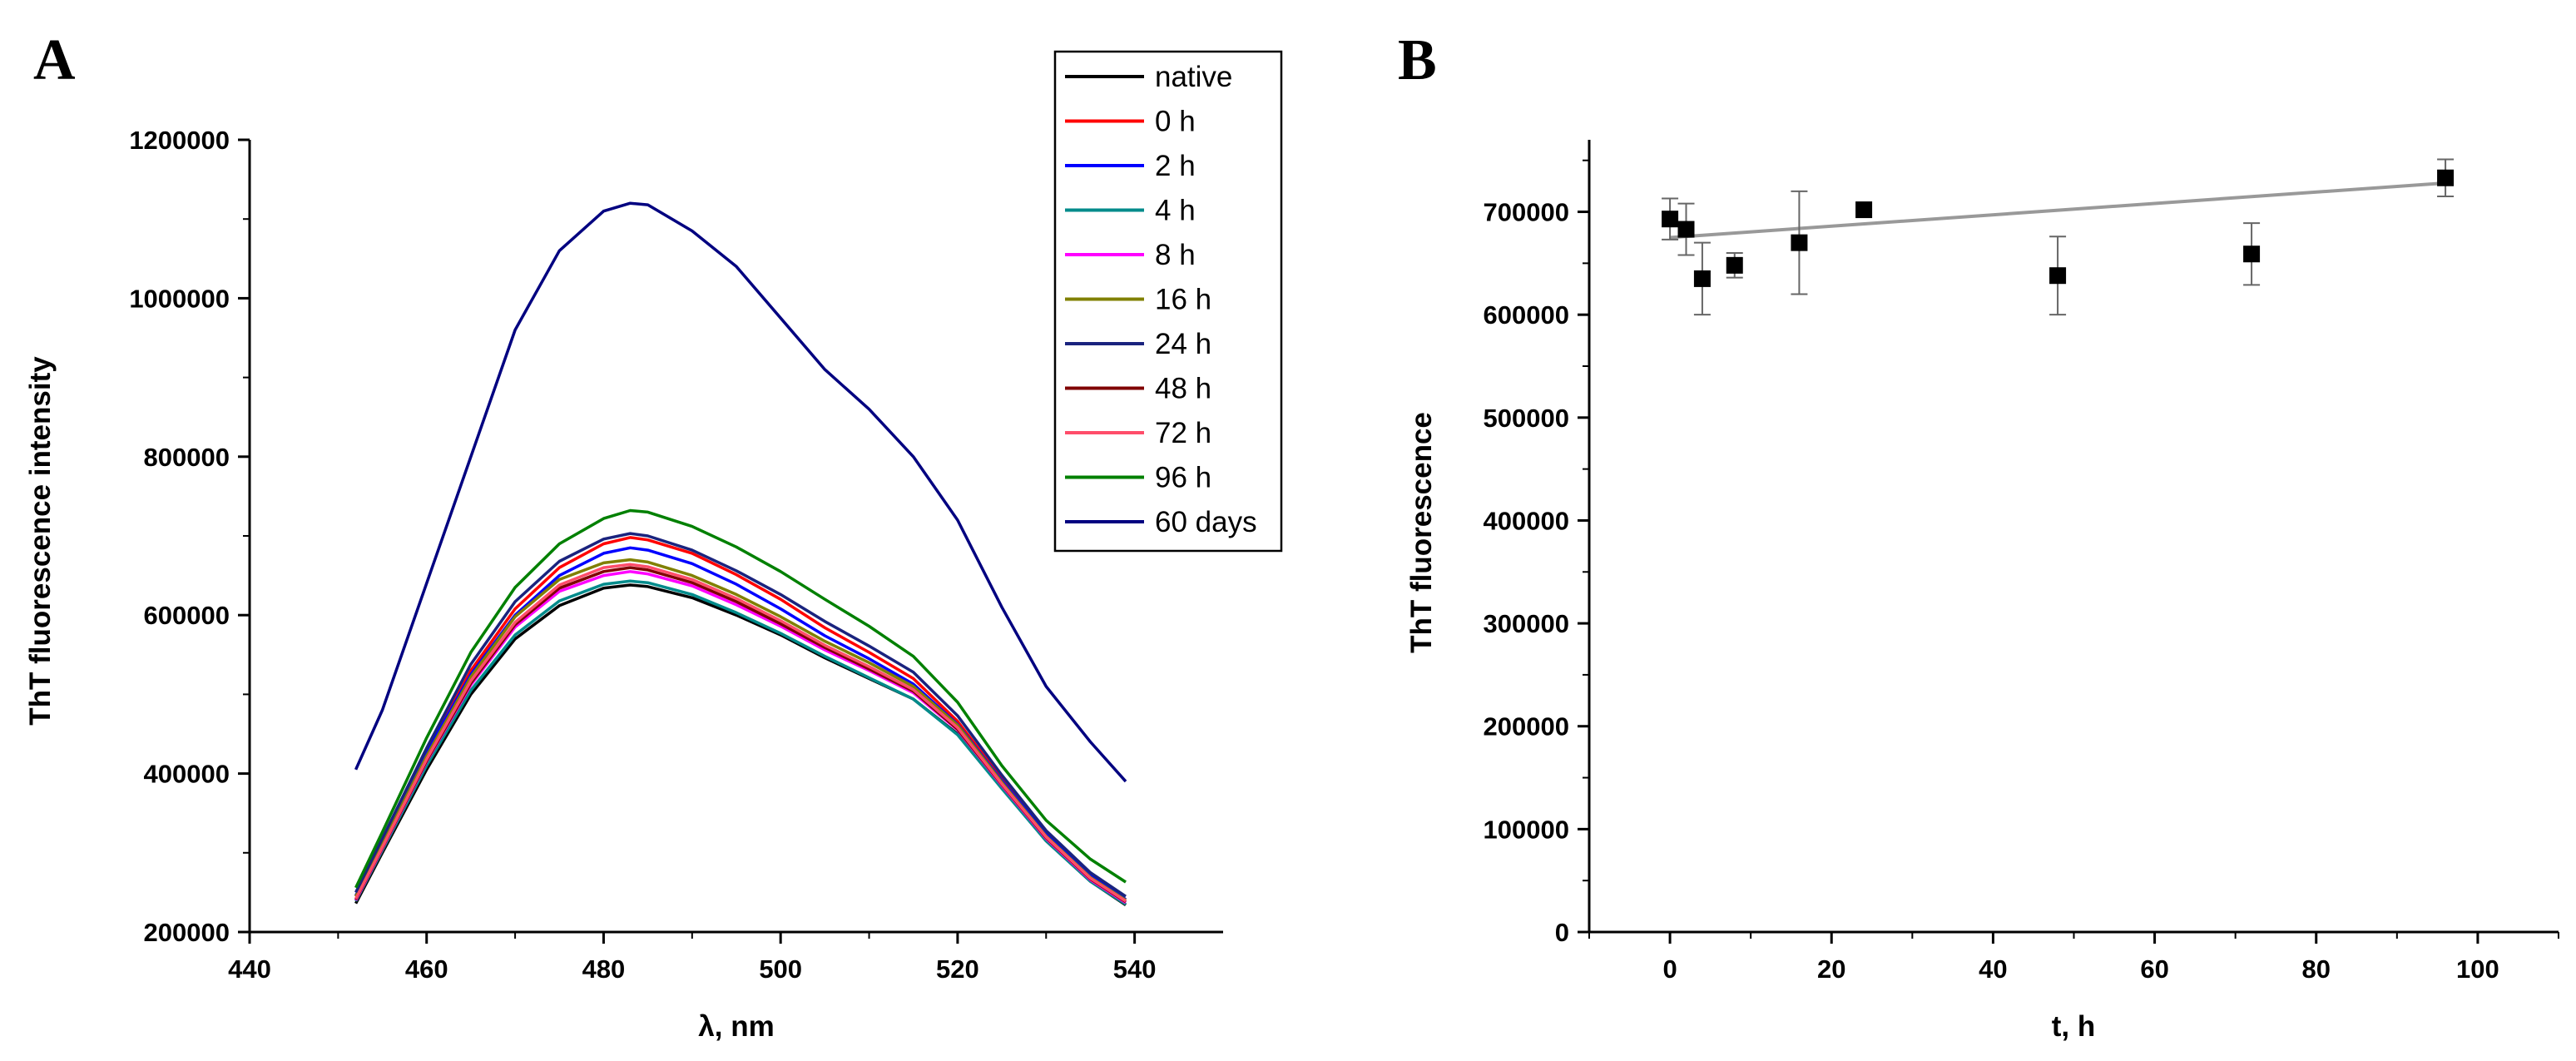 This screenshot has height=1061, width=2576. What do you see at coordinates (604, 969) in the screenshot?
I see `x-tick-label-a-2: 480` at bounding box center [604, 969].